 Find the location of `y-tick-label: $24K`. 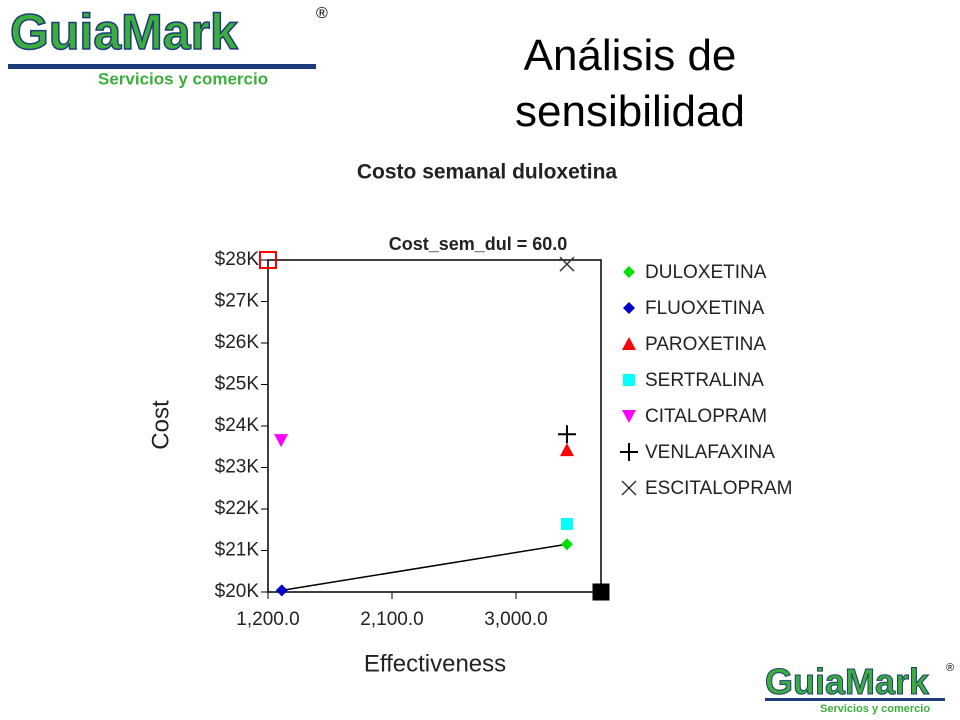

y-tick-label: $24K is located at coordinates (237, 425).